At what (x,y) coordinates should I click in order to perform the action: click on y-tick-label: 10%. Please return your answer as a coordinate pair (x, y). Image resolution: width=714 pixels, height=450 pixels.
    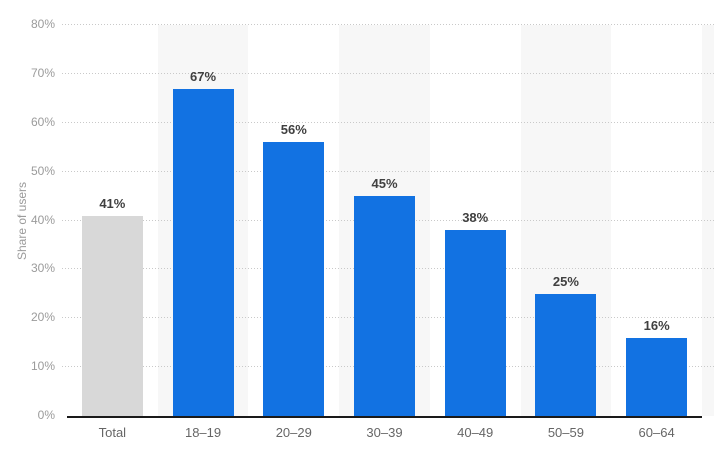
    Looking at the image, I should click on (42, 366).